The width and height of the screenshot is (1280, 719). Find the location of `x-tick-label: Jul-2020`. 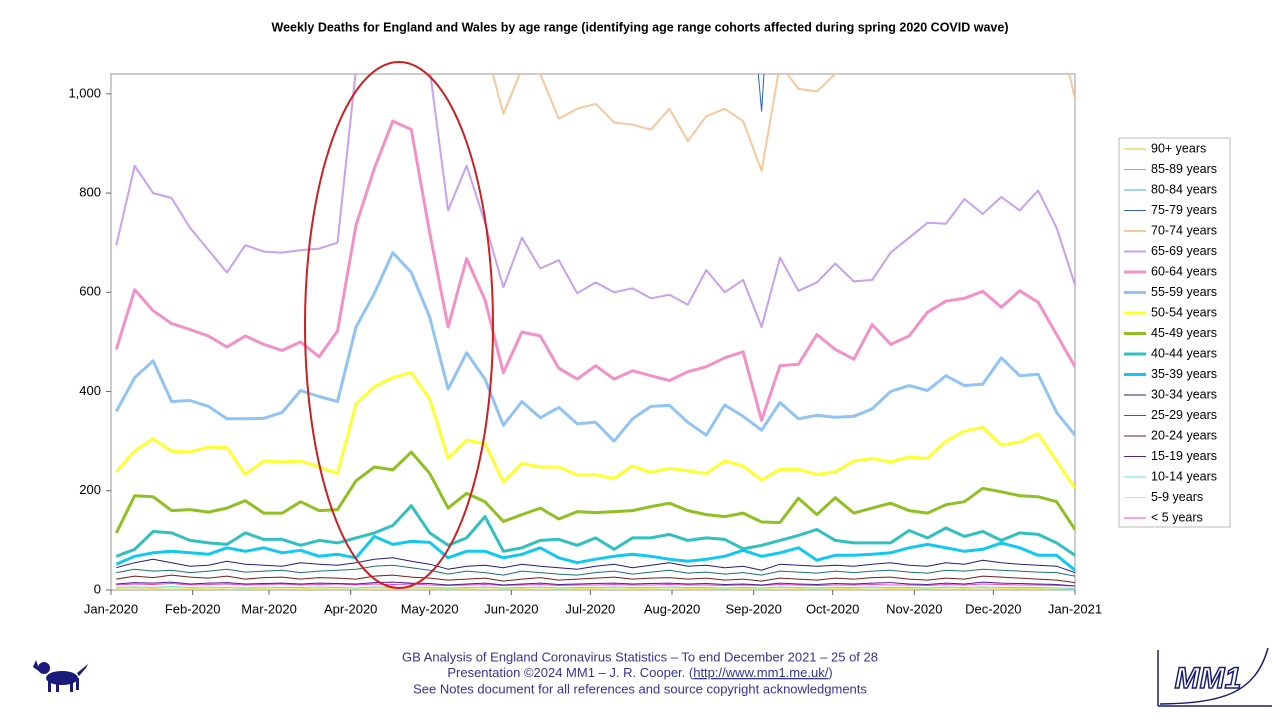

x-tick-label: Jul-2020 is located at coordinates (590, 608).